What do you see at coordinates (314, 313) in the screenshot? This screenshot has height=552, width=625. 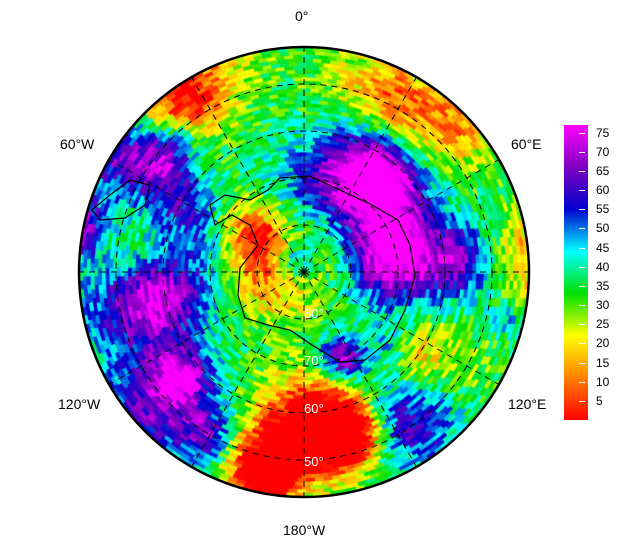 I see `lat-label-80: 80°` at bounding box center [314, 313].